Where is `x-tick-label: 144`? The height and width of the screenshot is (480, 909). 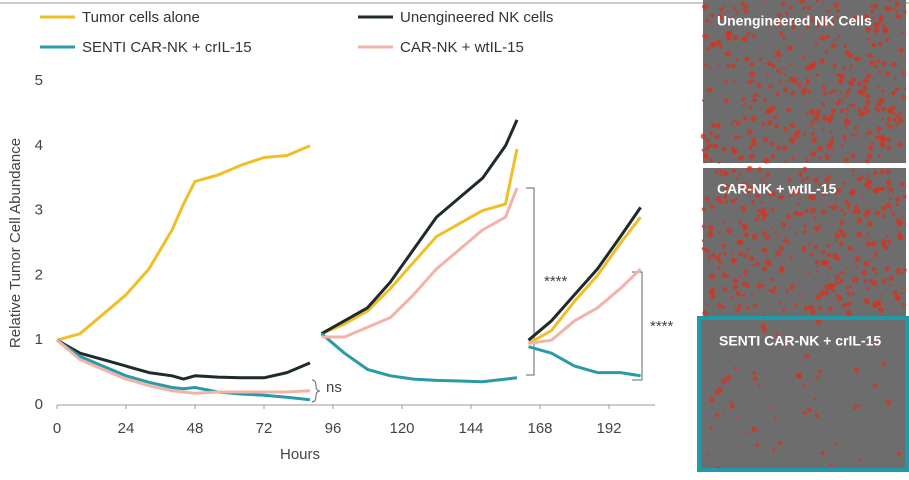 x-tick-label: 144 is located at coordinates (470, 428).